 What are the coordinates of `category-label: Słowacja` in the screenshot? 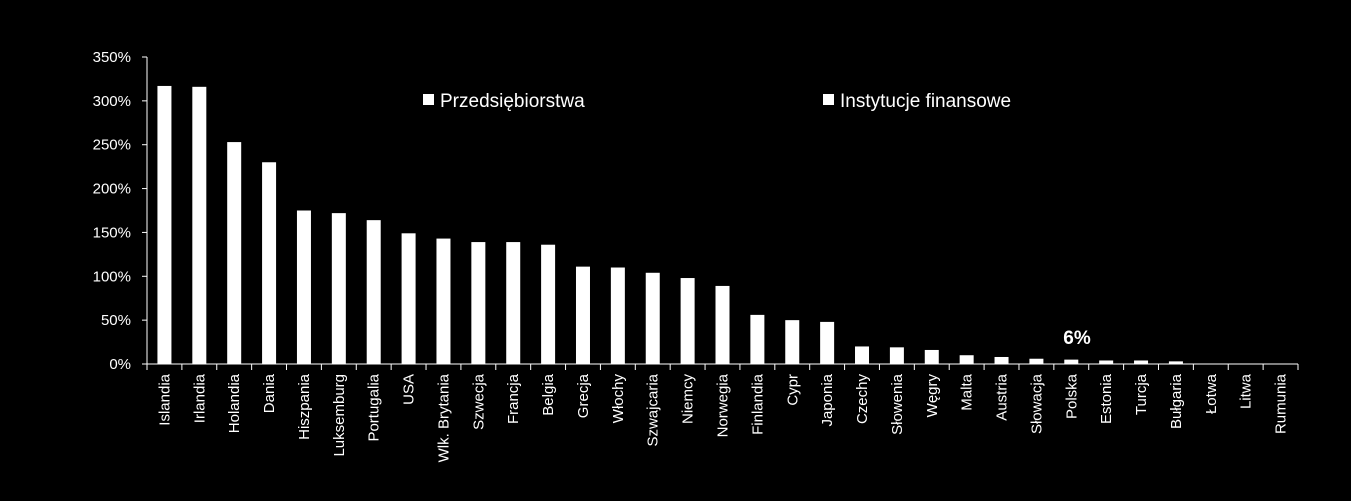 It's located at (1036, 403).